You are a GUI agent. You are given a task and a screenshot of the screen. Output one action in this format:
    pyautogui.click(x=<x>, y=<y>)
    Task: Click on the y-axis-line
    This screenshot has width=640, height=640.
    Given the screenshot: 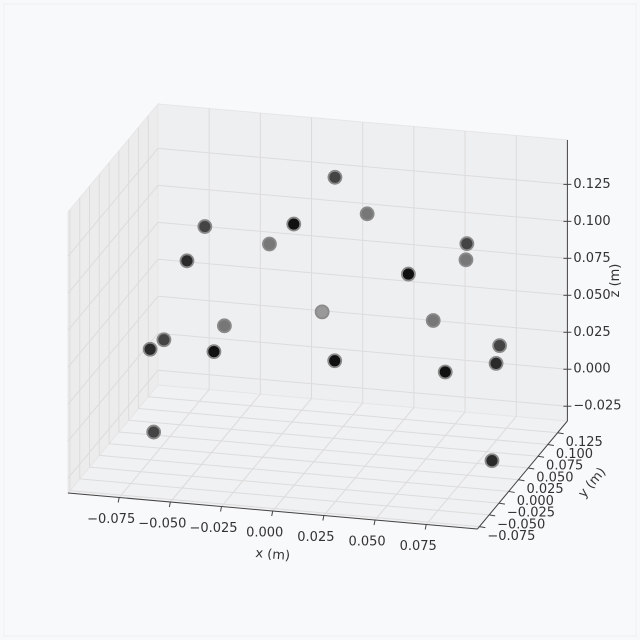 What is the action you would take?
    pyautogui.click(x=522, y=475)
    